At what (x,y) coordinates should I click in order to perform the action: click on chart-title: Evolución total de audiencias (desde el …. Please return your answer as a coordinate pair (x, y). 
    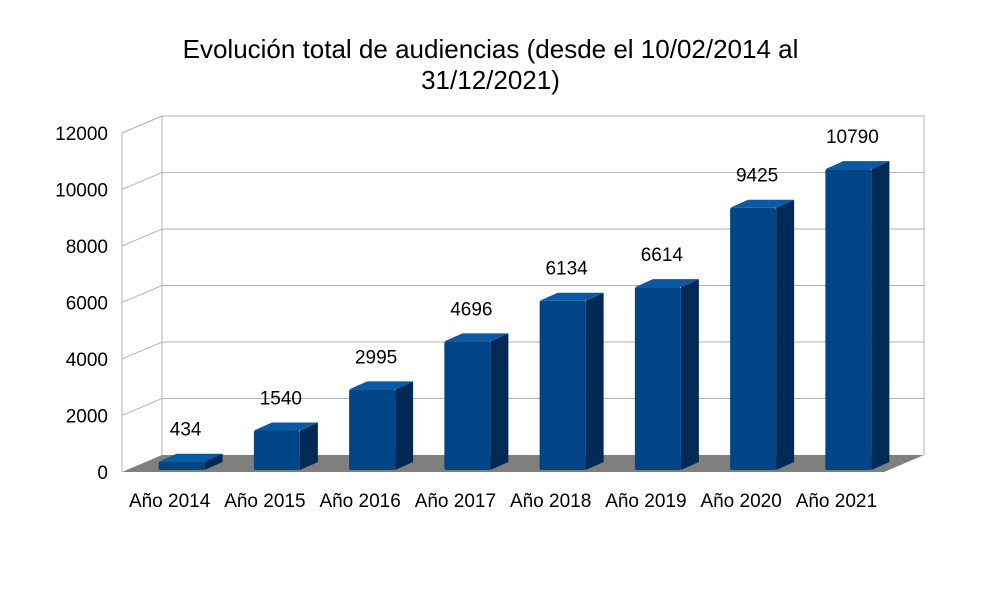
    Looking at the image, I should click on (490, 65).